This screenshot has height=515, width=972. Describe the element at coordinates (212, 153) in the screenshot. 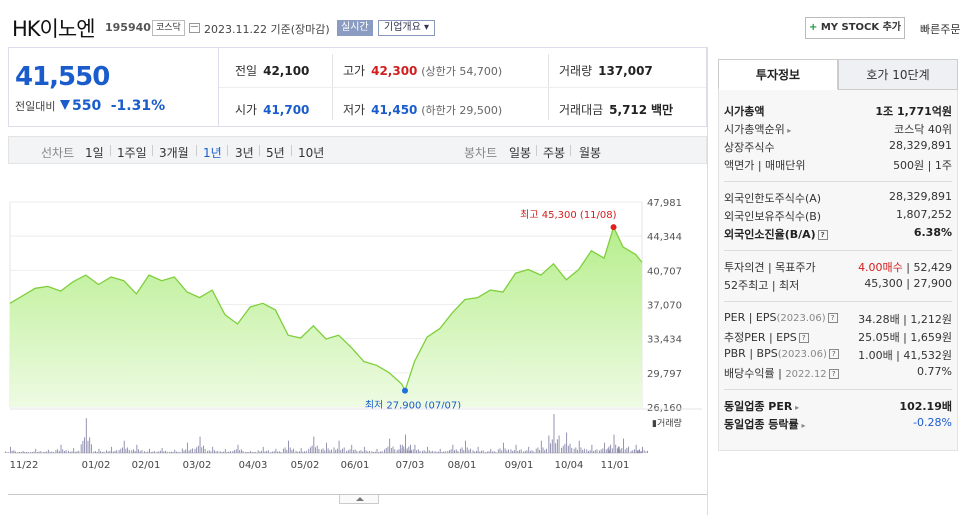

I see `tab-period-1y: 1년` at that location.